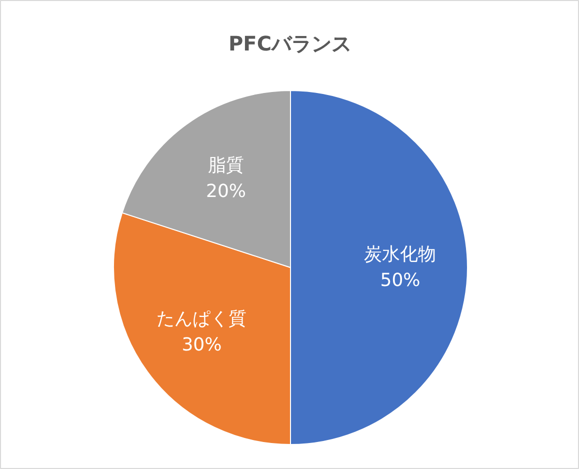 This screenshot has height=469, width=579. I want to click on data-label: 30%, so click(202, 345).